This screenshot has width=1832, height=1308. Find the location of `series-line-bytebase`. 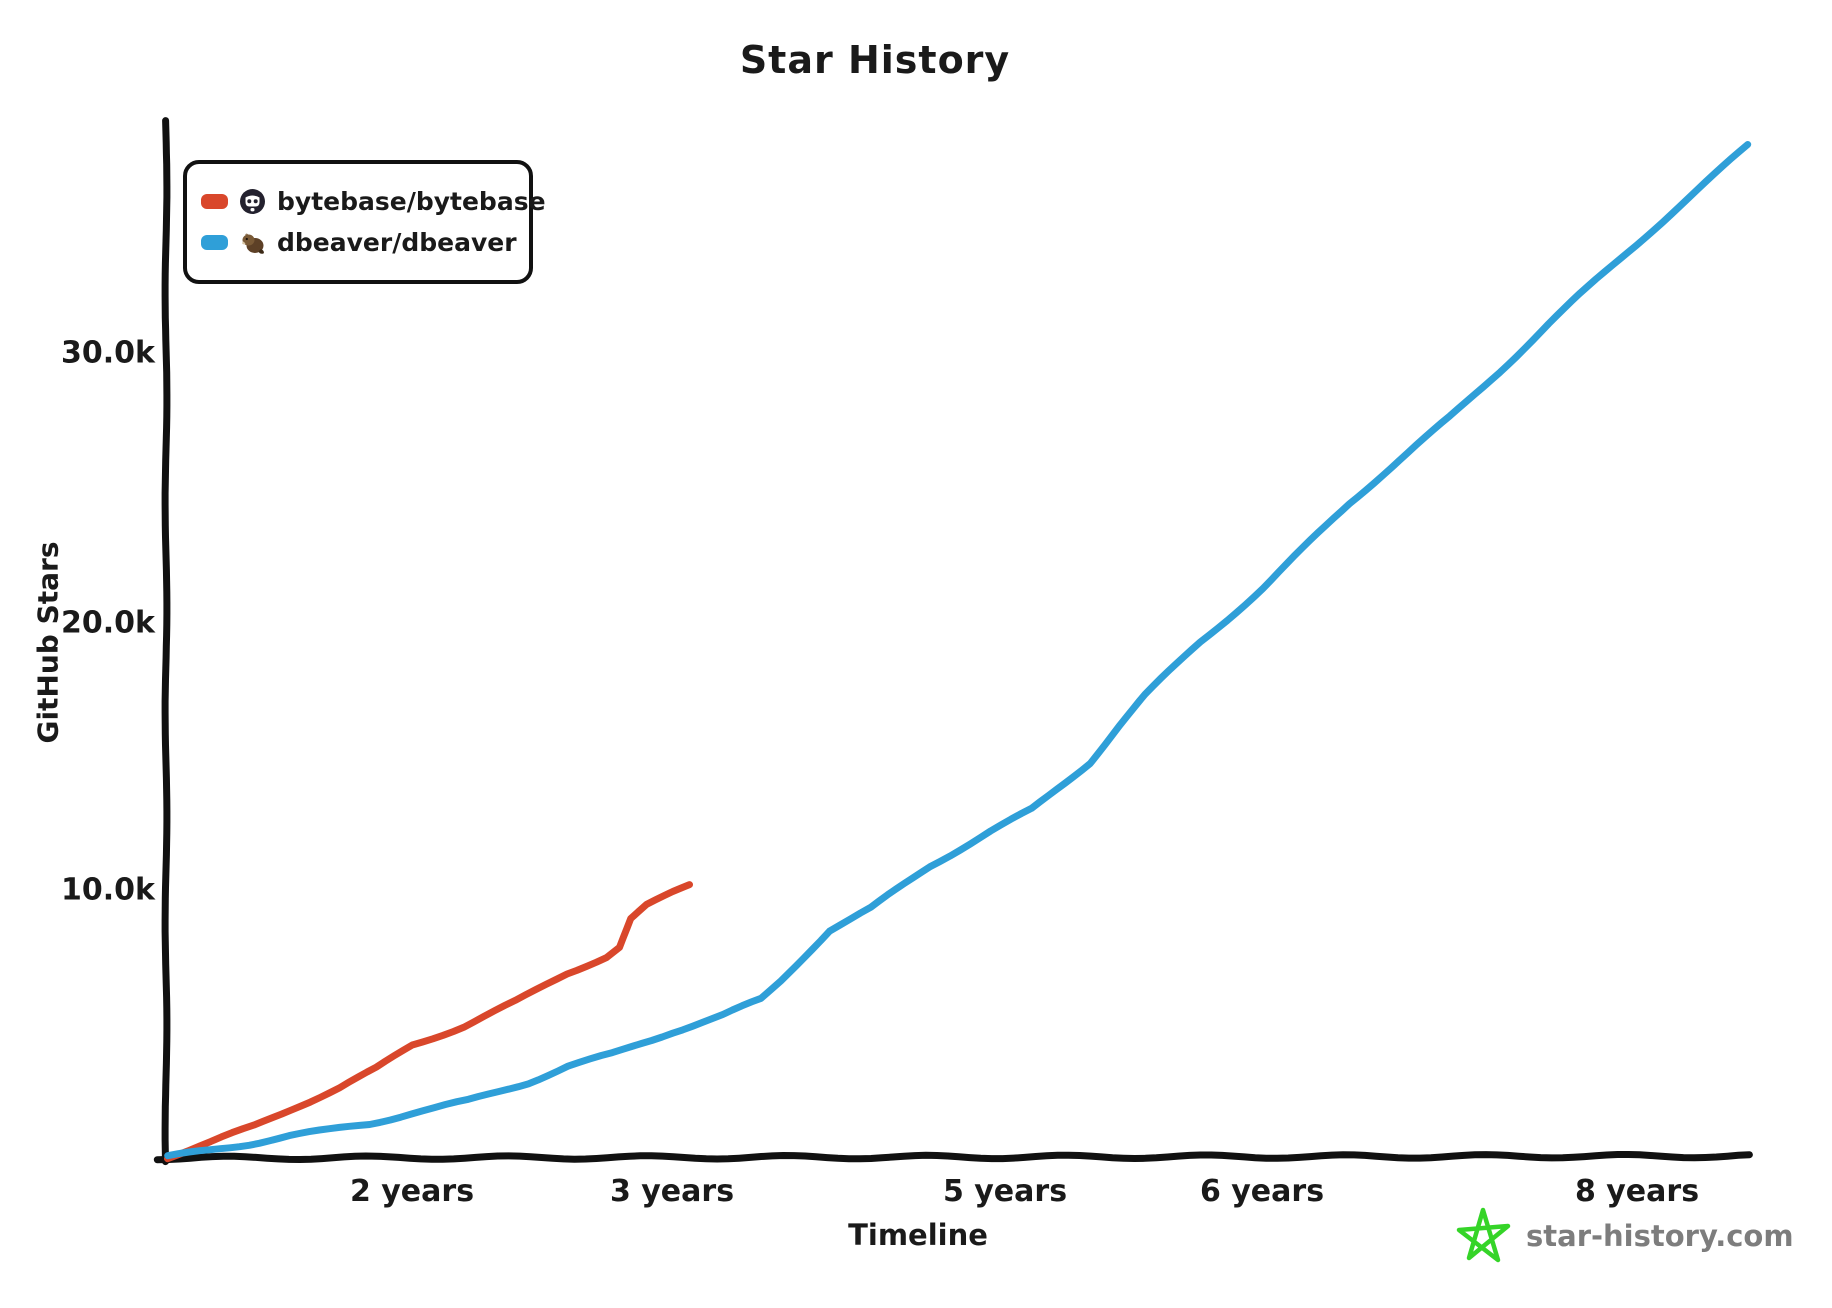

series-line-bytebase is located at coordinates (428, 1022).